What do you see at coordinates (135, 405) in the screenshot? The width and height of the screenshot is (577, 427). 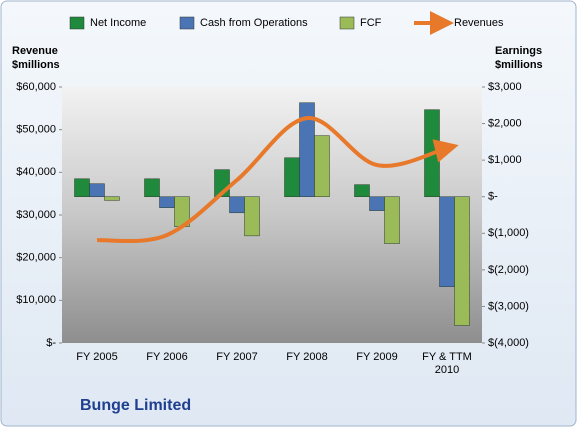 I see `chart-title: Bunge Limited` at bounding box center [135, 405].